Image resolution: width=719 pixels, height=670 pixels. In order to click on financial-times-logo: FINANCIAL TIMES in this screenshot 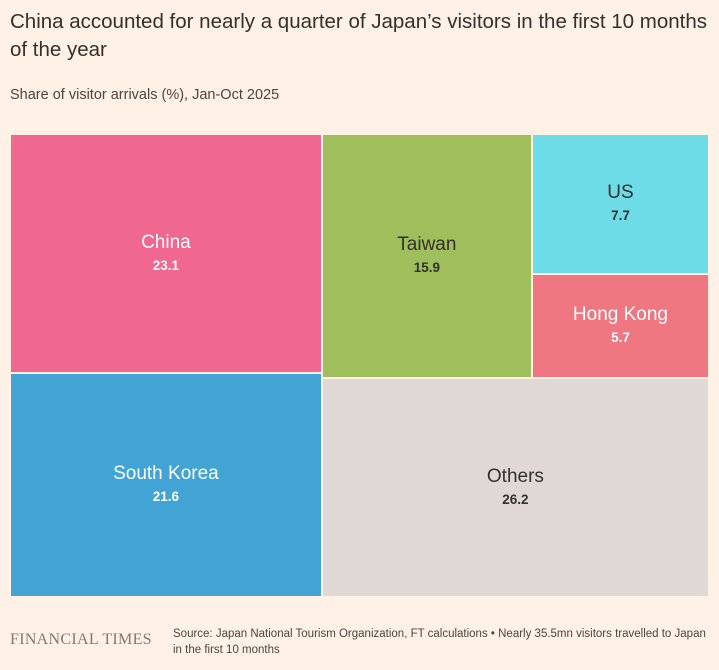, I will do `click(81, 639)`.